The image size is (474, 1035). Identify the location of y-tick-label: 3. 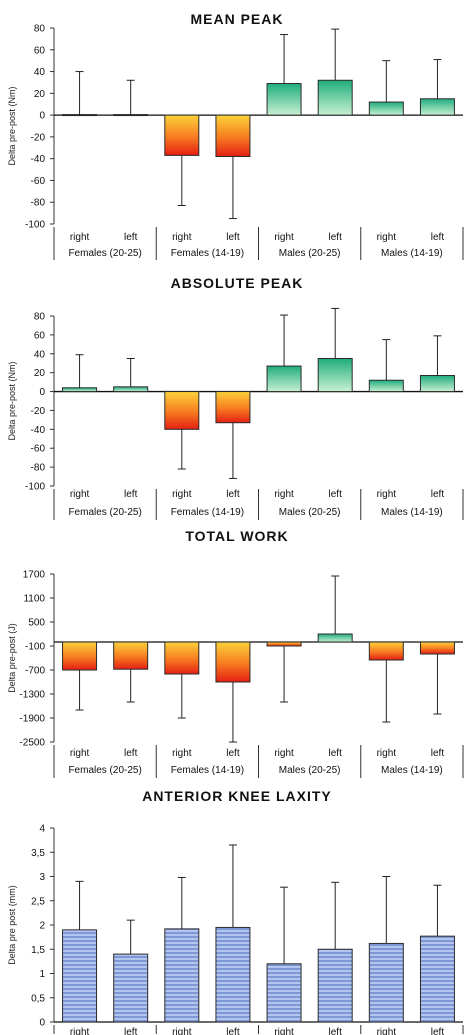
(42, 877).